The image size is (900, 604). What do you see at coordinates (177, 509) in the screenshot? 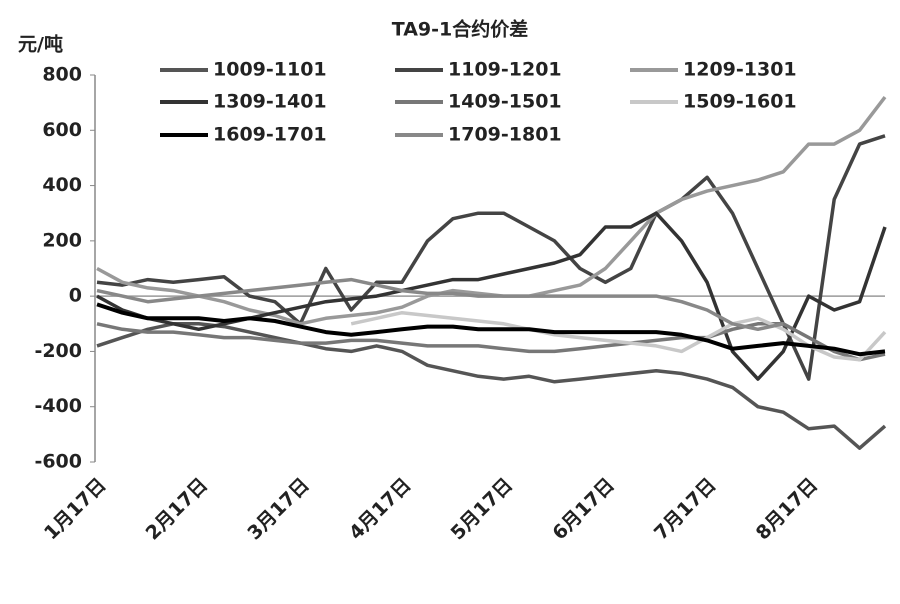
I see `x-tick-label: 2月17日` at bounding box center [177, 509].